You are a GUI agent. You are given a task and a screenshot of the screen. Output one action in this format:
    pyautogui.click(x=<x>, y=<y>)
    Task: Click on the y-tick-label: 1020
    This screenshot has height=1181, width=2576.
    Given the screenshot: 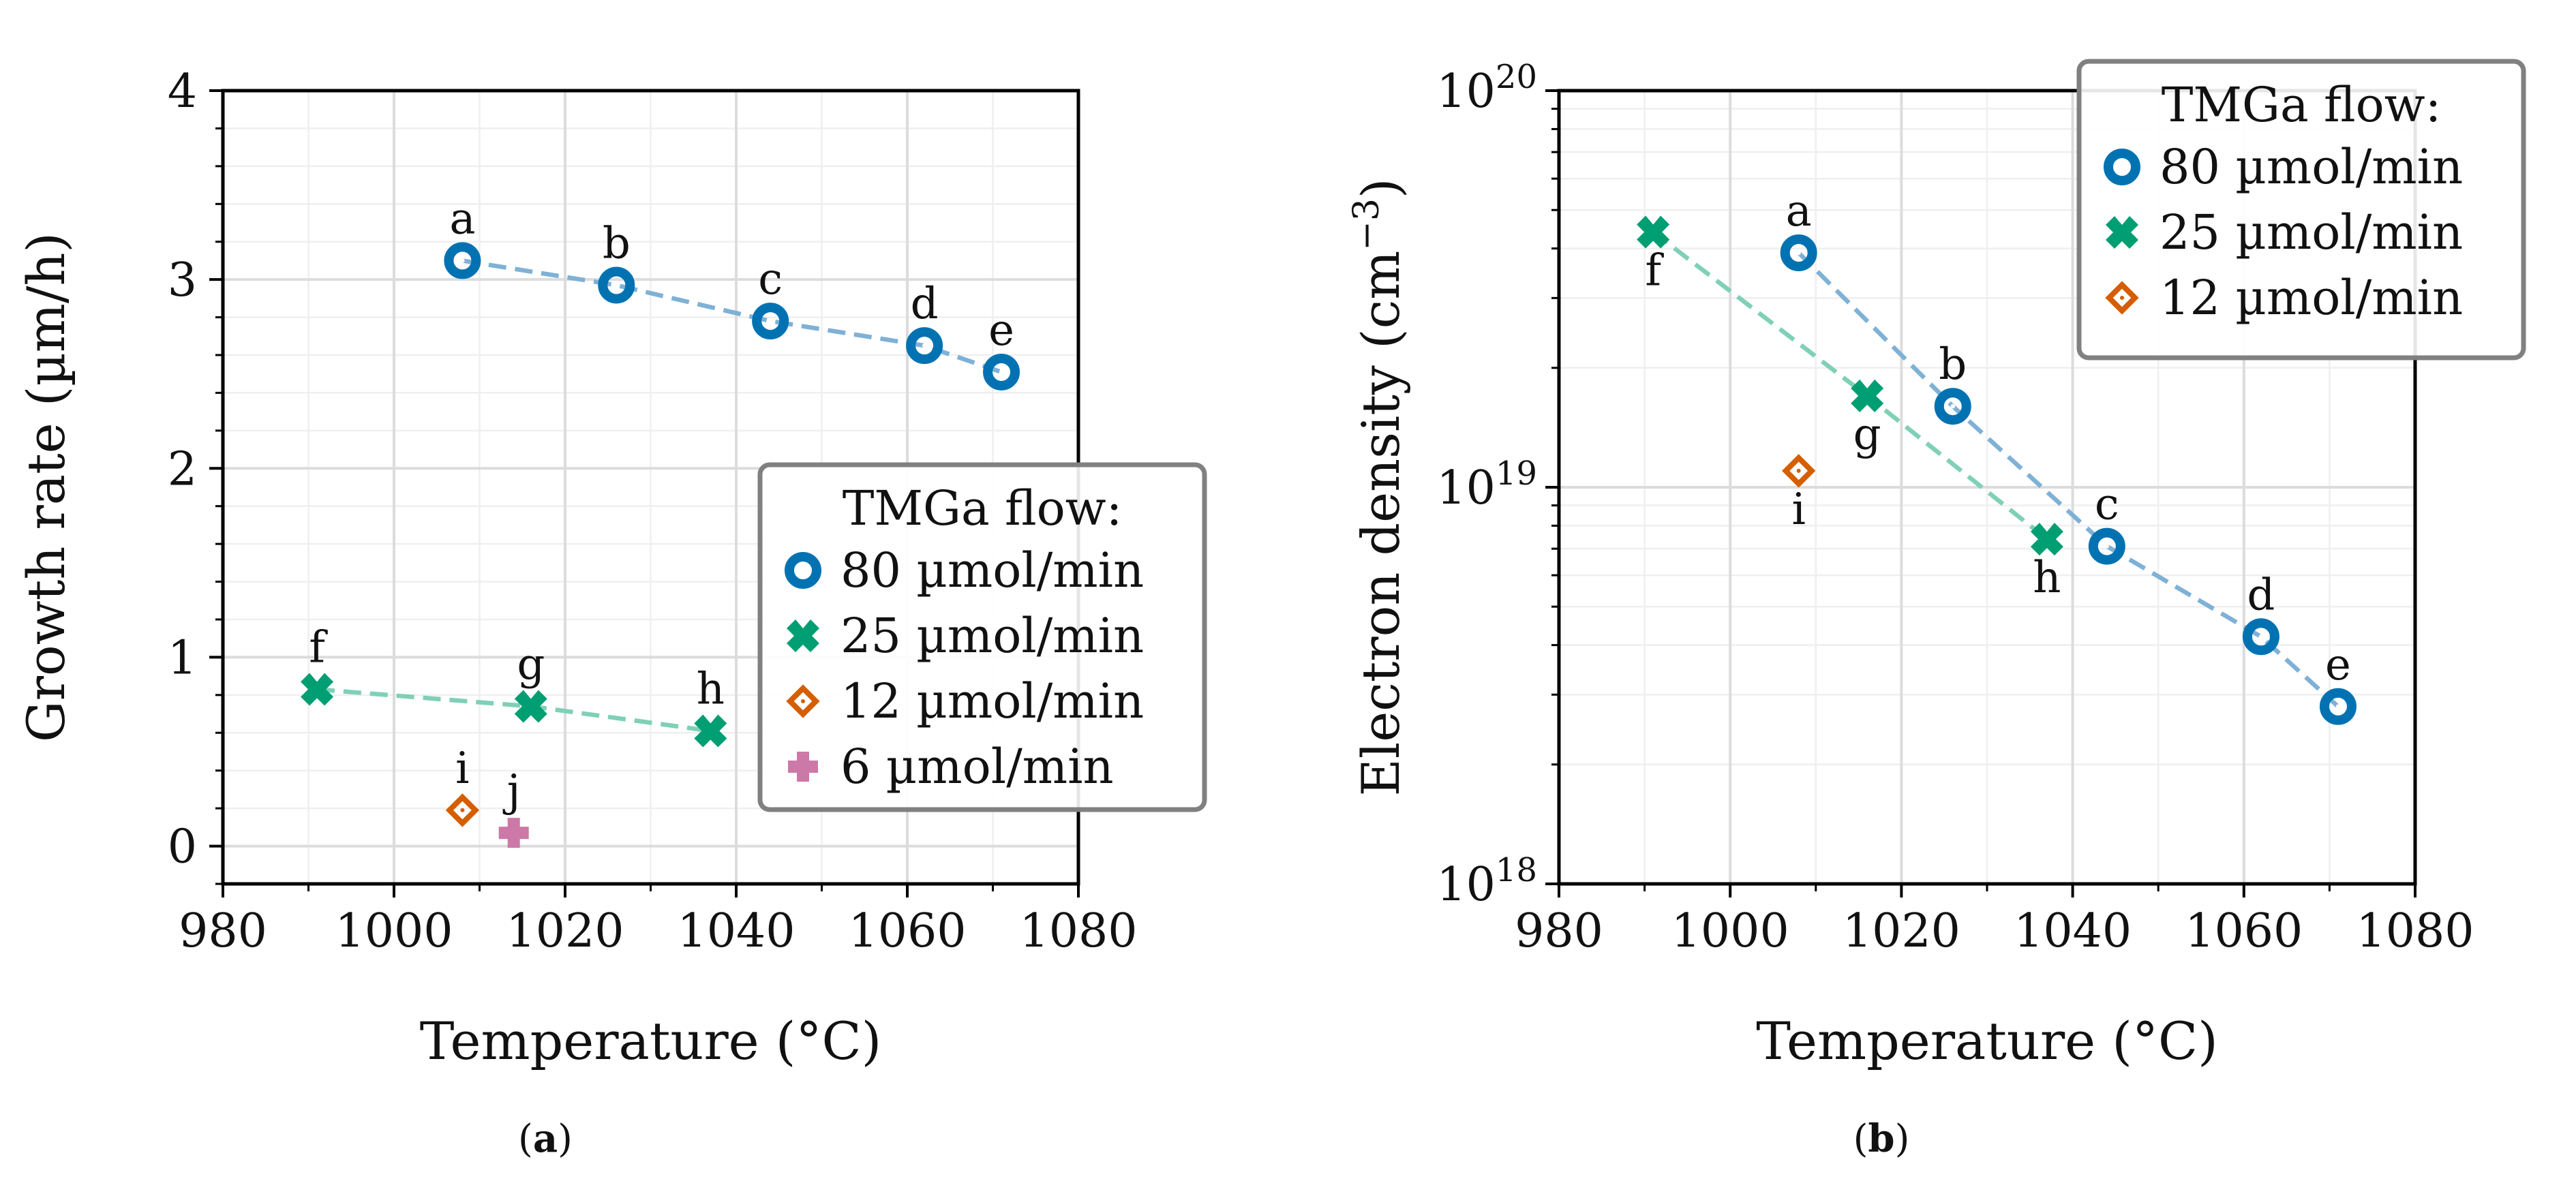 What is the action you would take?
    pyautogui.click(x=1486, y=88)
    